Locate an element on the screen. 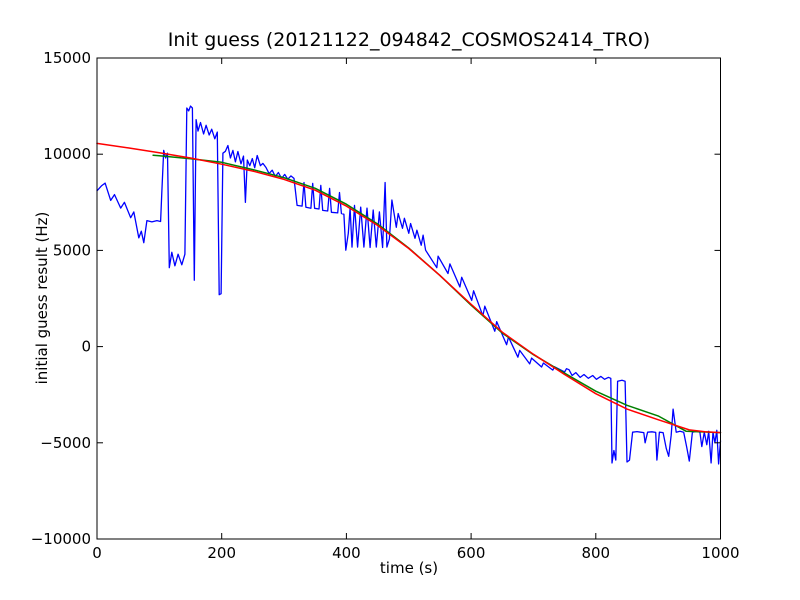  y-tick-label: 0 is located at coordinates (86, 347).